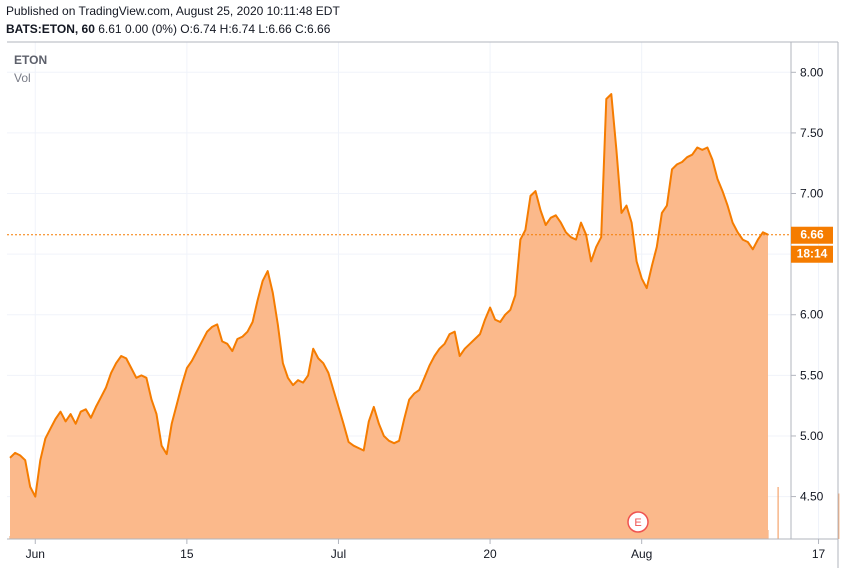 This screenshot has width=846, height=574. What do you see at coordinates (812, 194) in the screenshot?
I see `y-tick-label: 7.00` at bounding box center [812, 194].